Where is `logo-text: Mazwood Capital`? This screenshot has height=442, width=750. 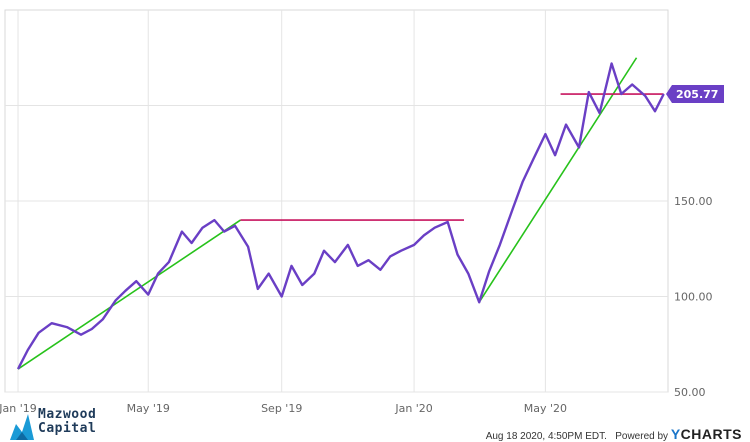 logo-text: Mazwood Capital is located at coordinates (67, 422).